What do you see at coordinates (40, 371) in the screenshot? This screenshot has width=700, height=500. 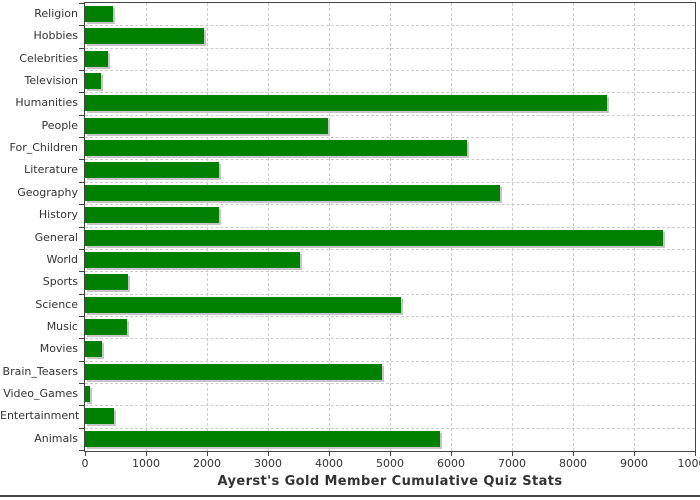 I see `category-label-brain-teasers: Brain_Teasers` at bounding box center [40, 371].